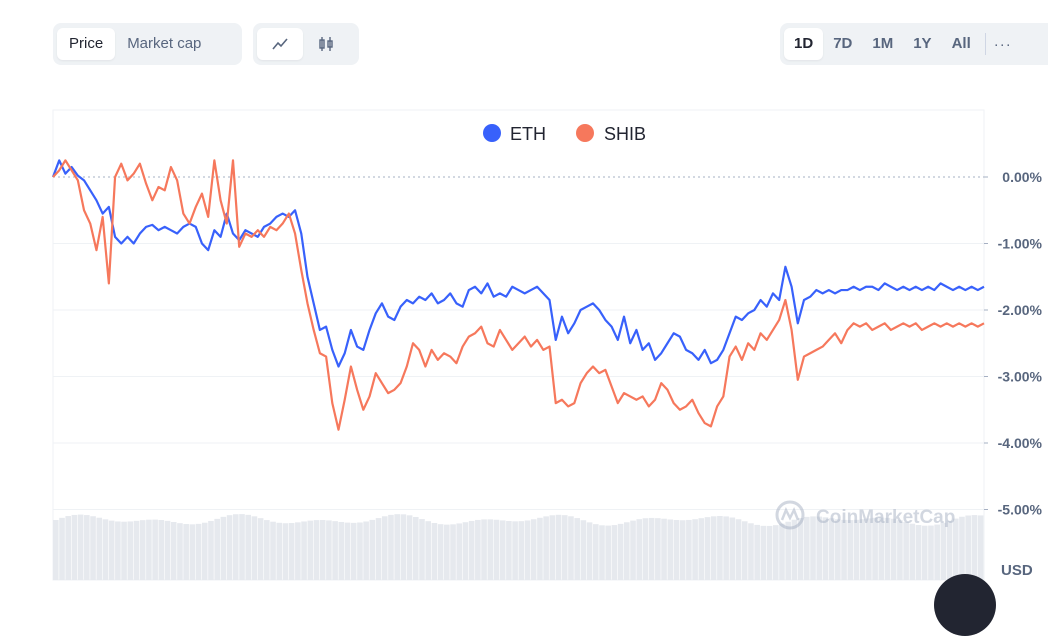 This screenshot has width=1048, height=636. I want to click on range-7d: 7D, so click(843, 43).